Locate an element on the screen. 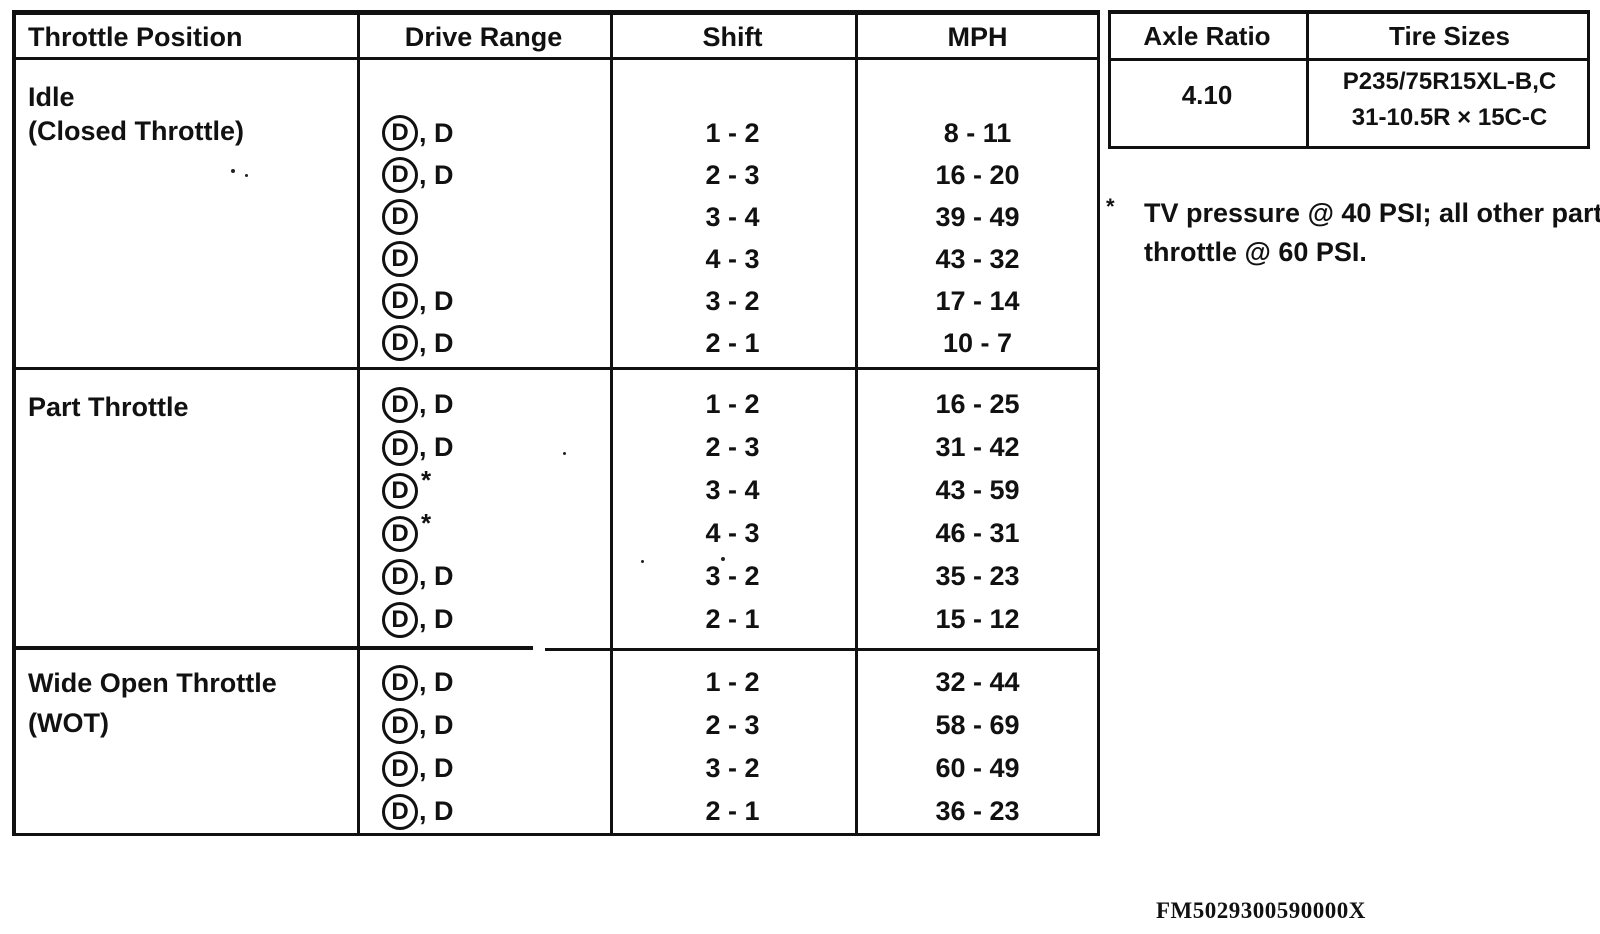 This screenshot has width=1600, height=934. mph-cell: 43 - 59 is located at coordinates (977, 490).